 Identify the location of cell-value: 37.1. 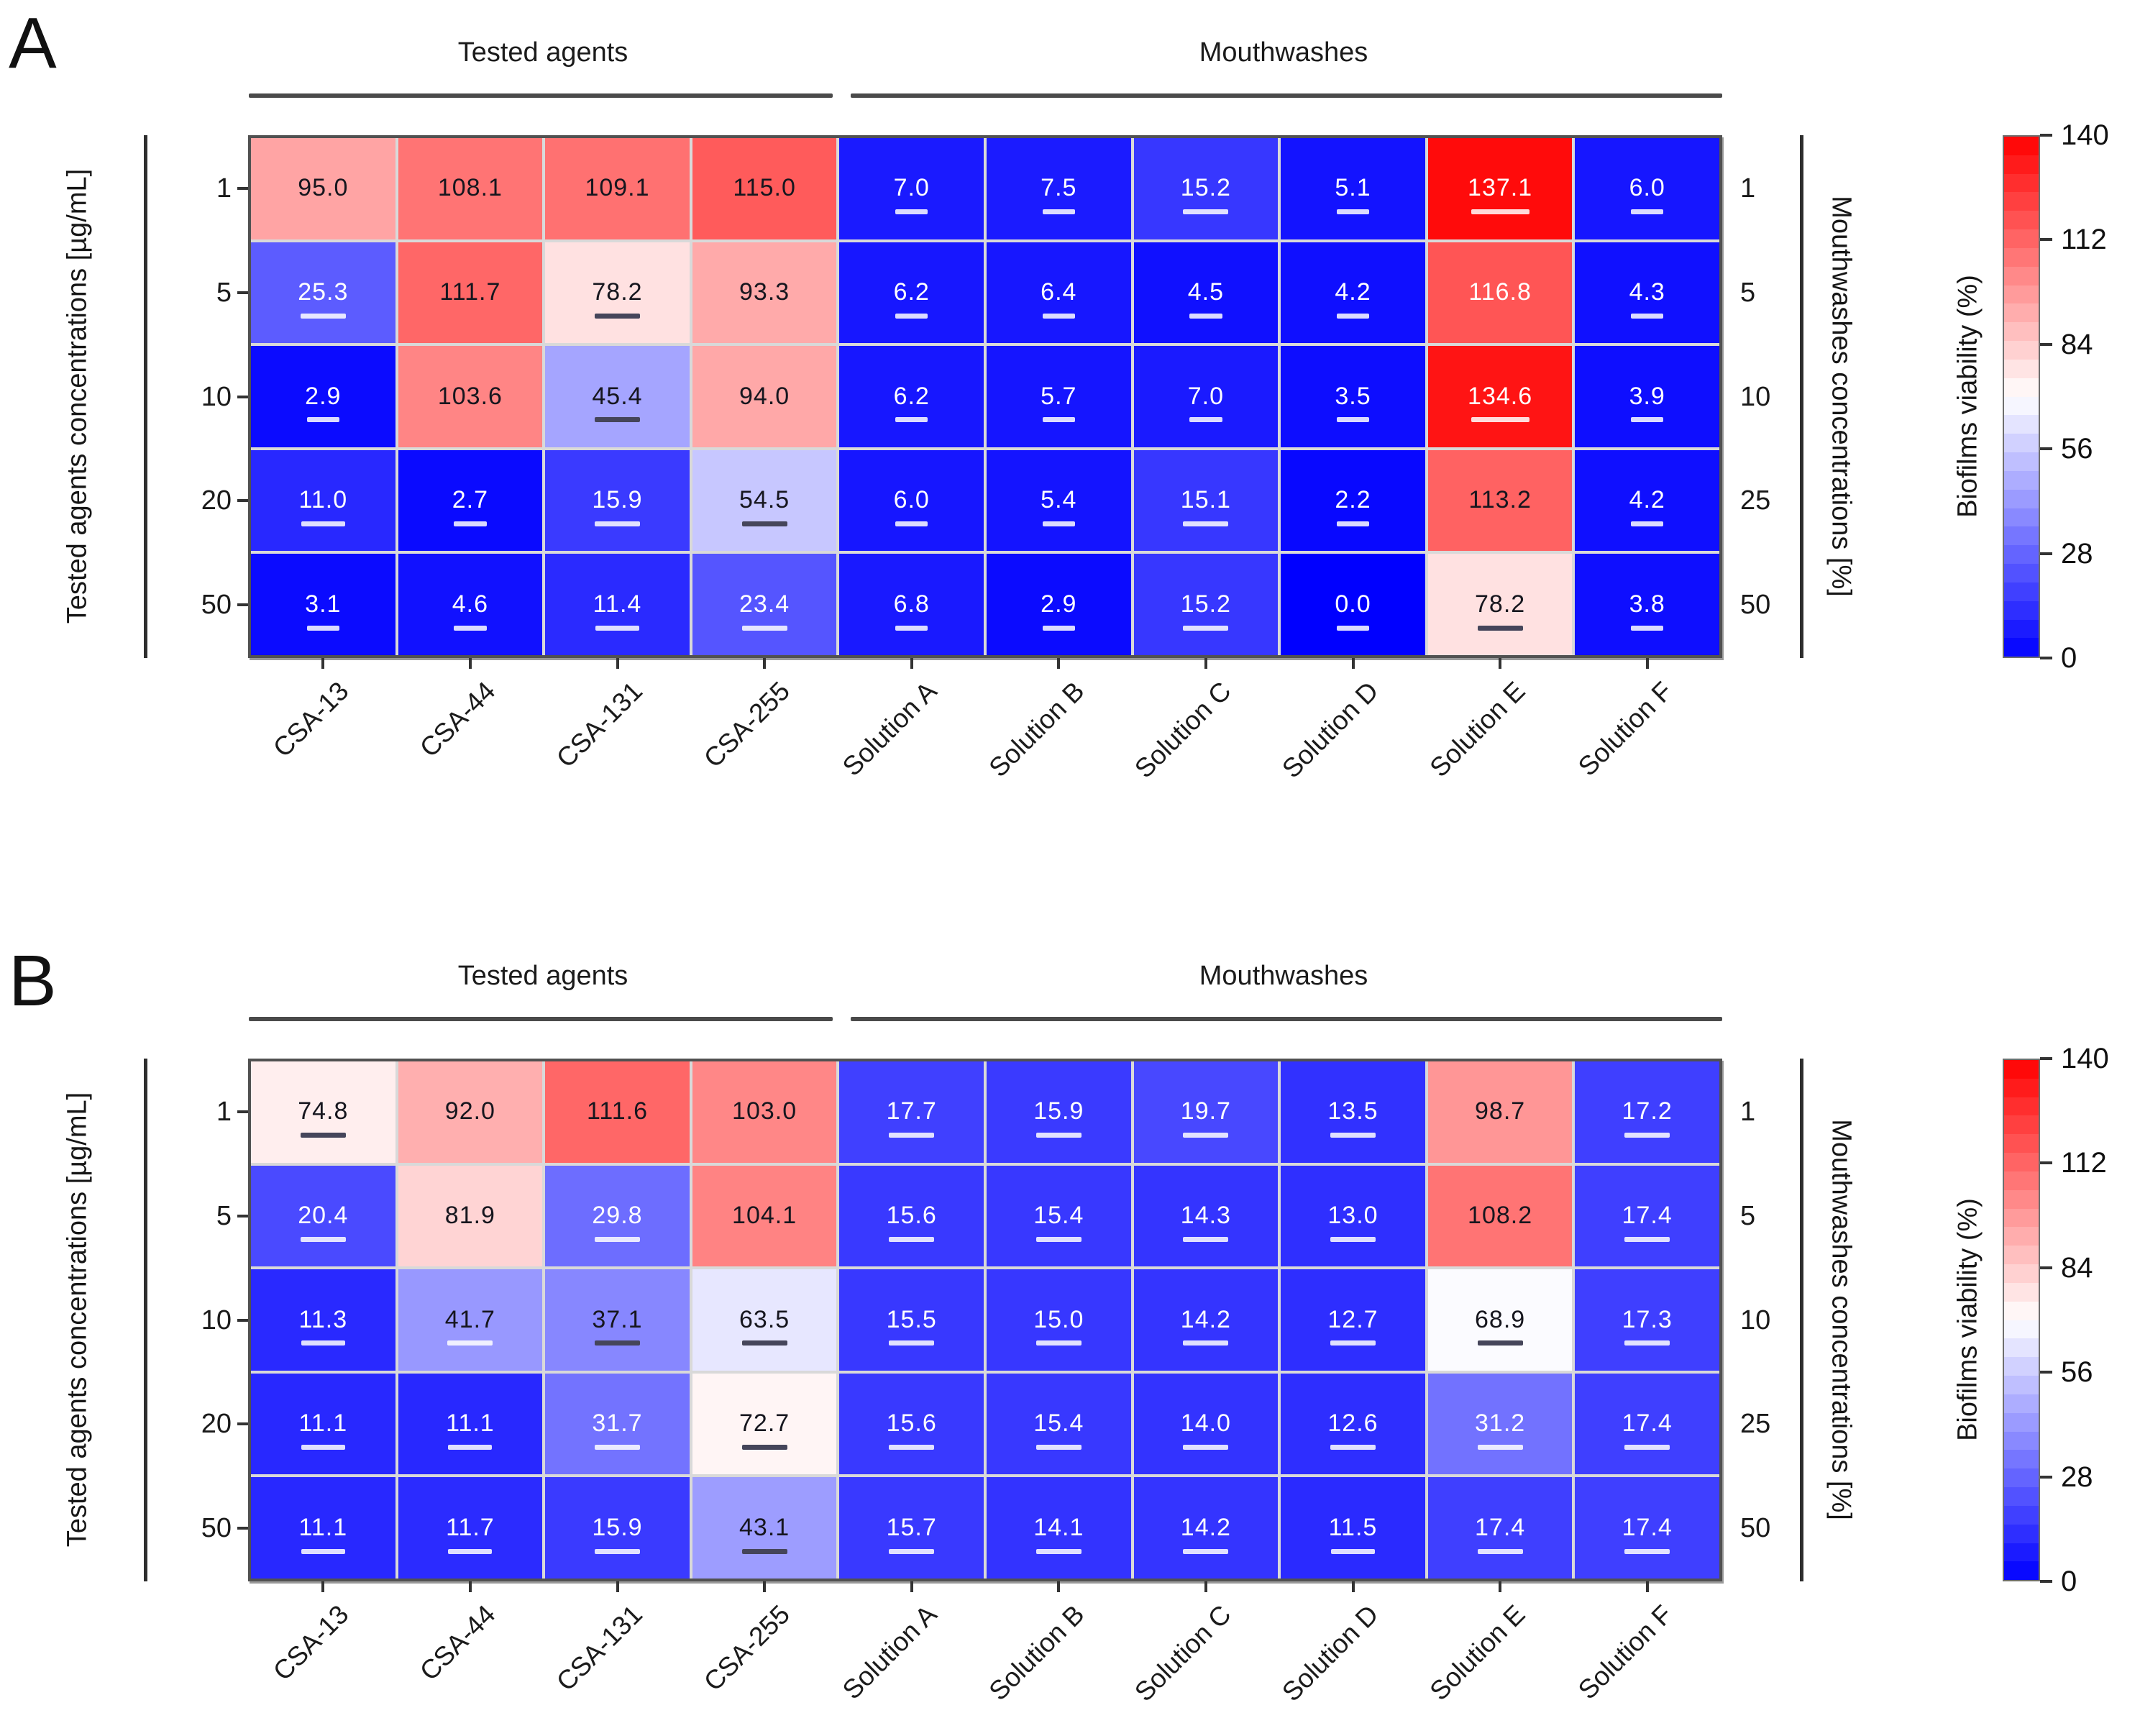
(617, 1325).